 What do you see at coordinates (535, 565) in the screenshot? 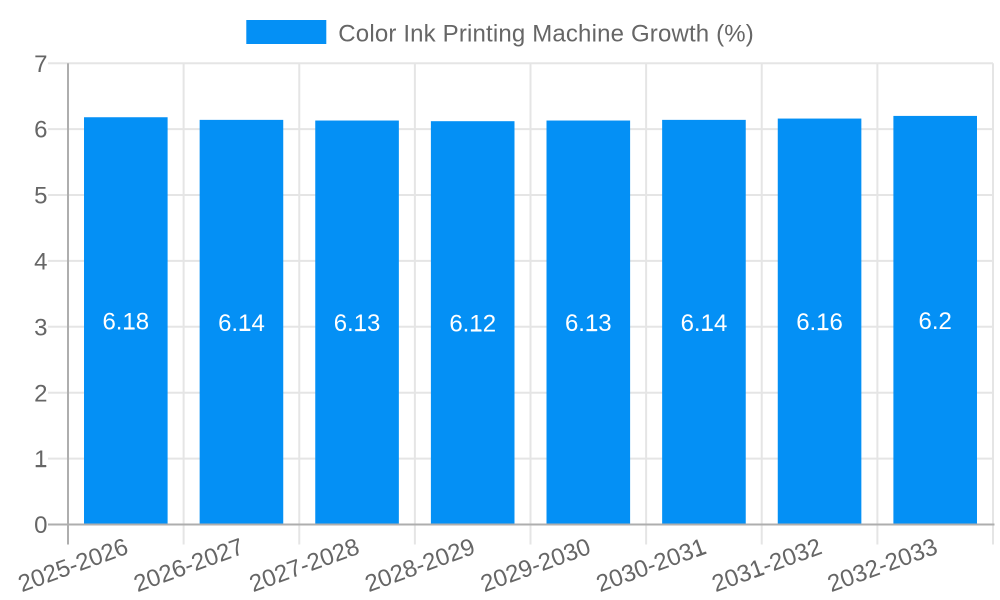
I see `svg-text: 2029-2030` at bounding box center [535, 565].